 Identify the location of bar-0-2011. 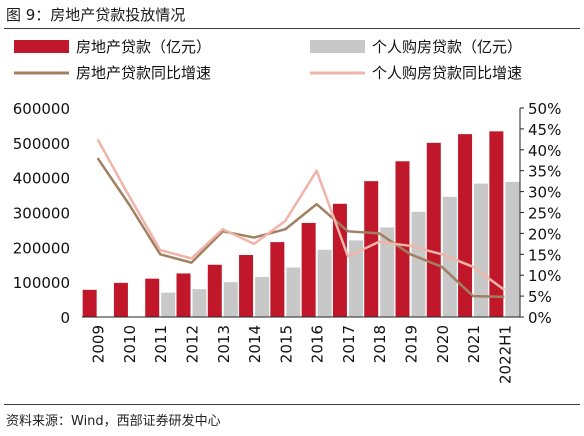
(152, 297).